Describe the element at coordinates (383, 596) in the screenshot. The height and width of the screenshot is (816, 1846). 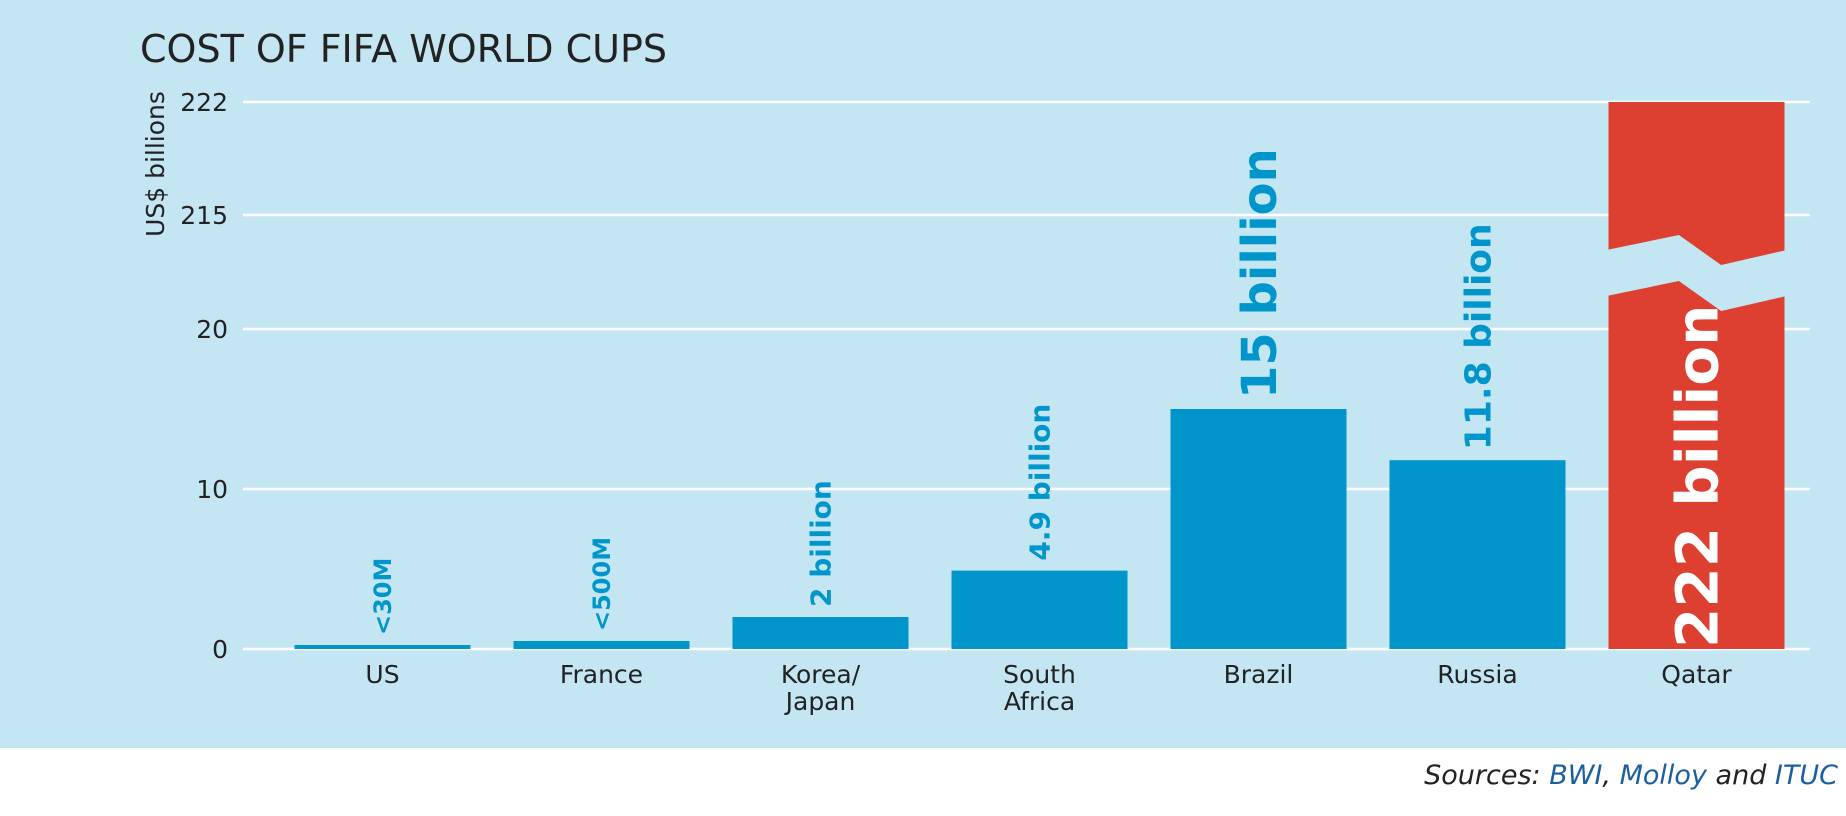
I see `data-label: <30M` at that location.